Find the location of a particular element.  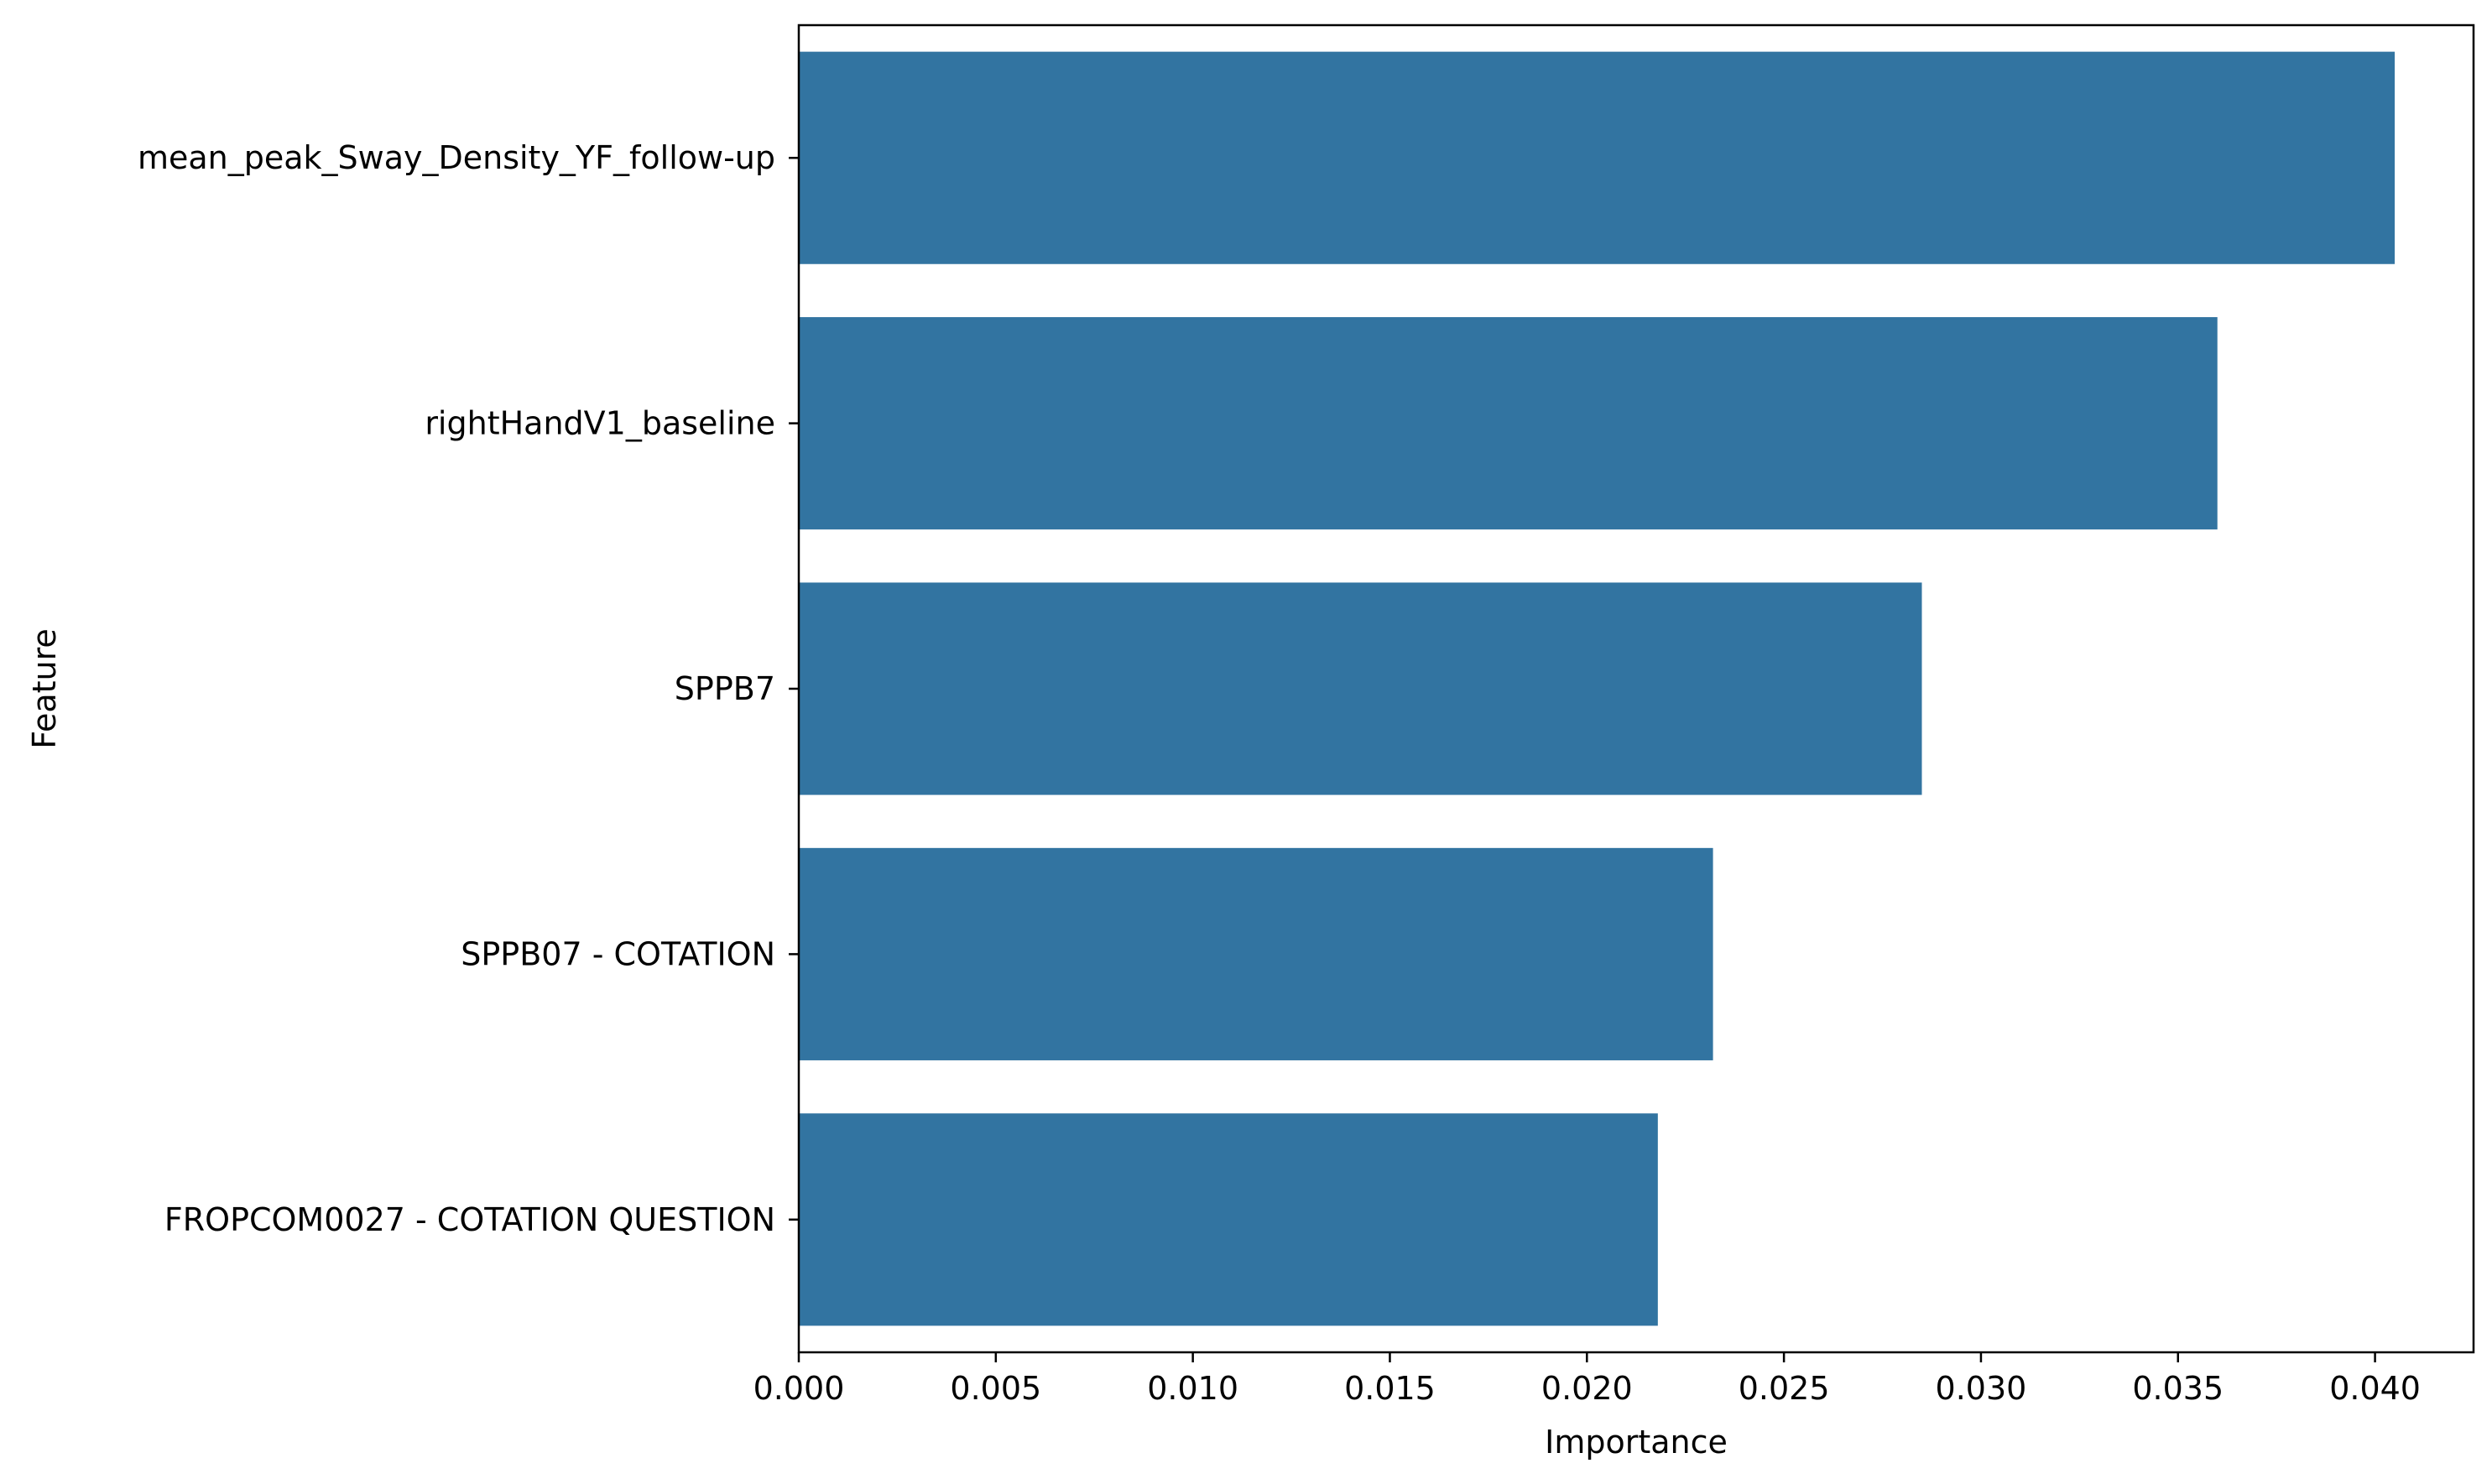

y-tick-label: rightHandV1_baseline is located at coordinates (600, 423).